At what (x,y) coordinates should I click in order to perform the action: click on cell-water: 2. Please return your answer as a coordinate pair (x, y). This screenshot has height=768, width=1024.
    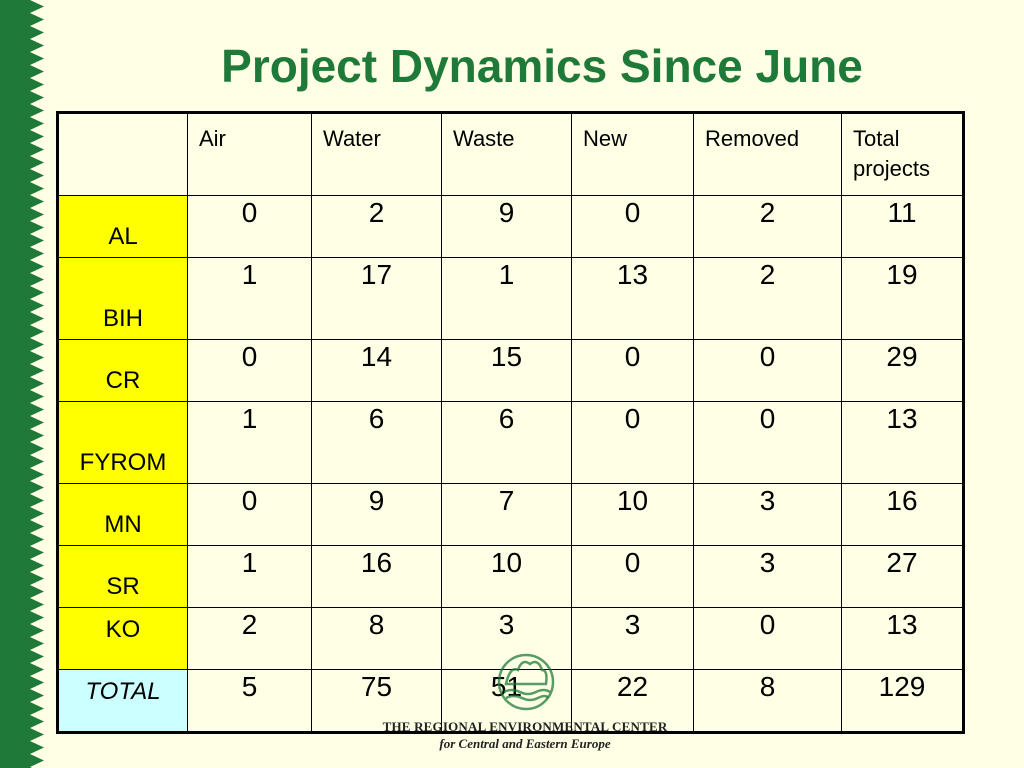
    Looking at the image, I should click on (376, 226).